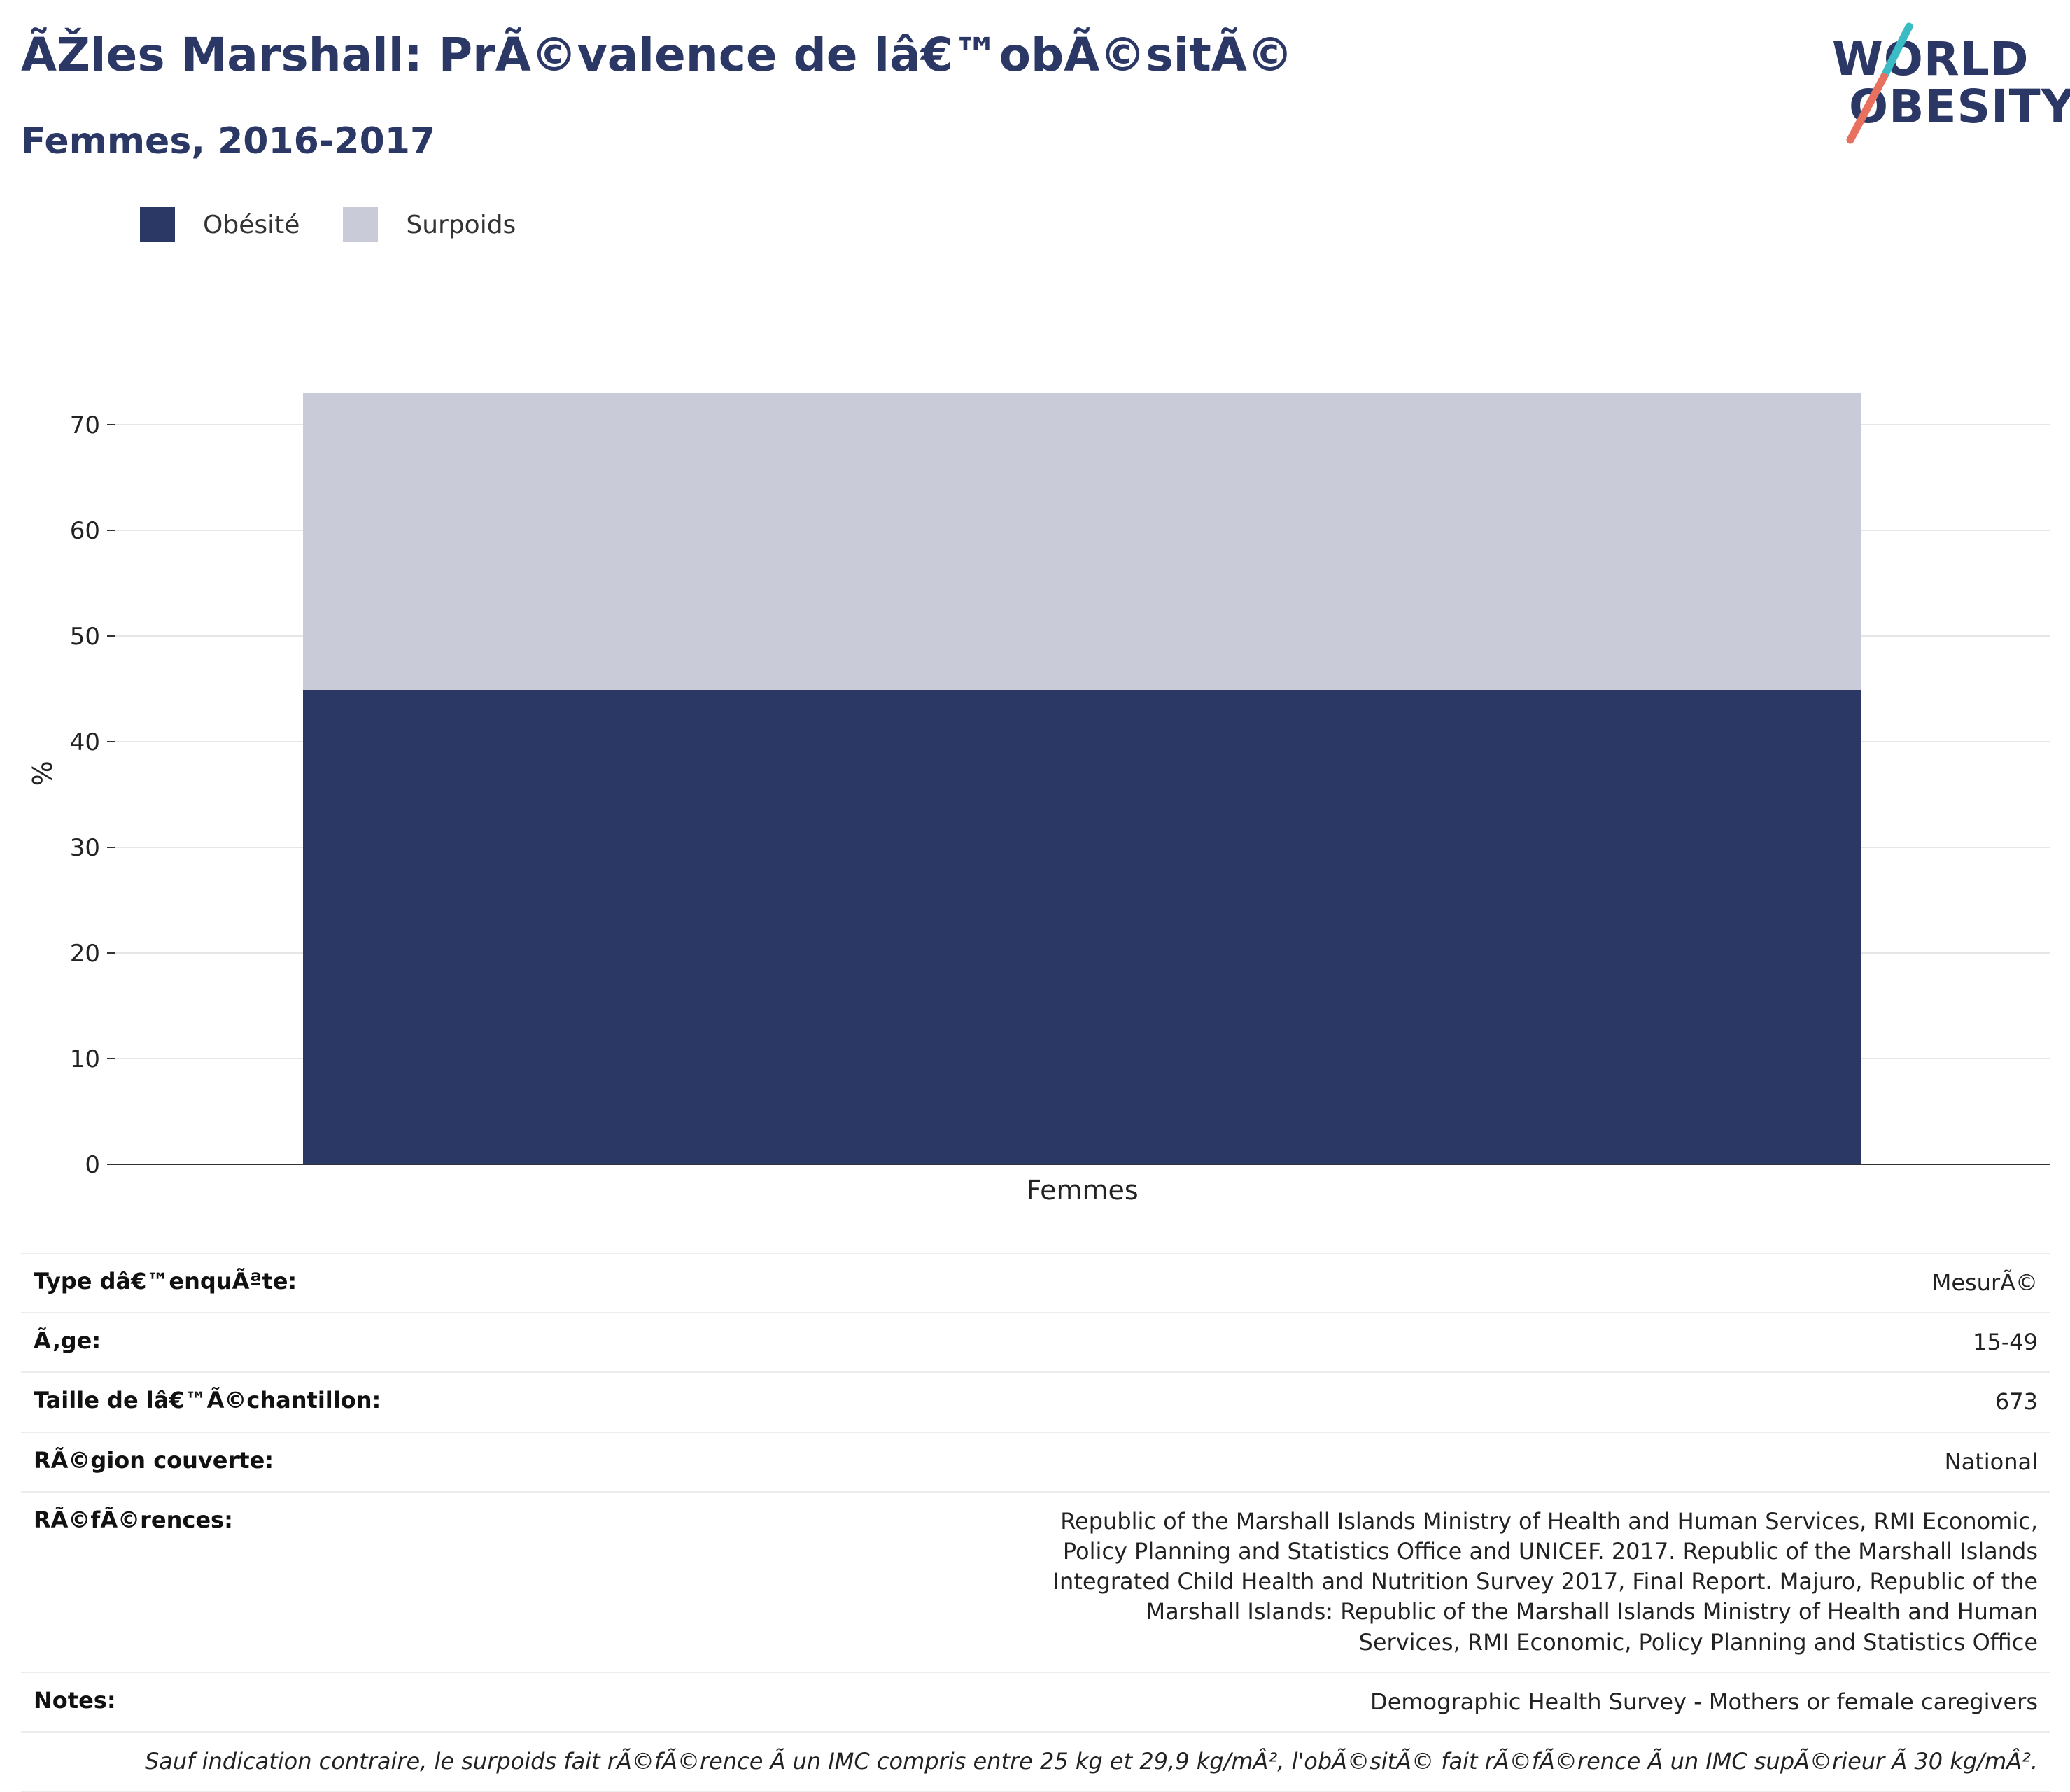  I want to click on y-tick-label: 50, so click(85, 637).